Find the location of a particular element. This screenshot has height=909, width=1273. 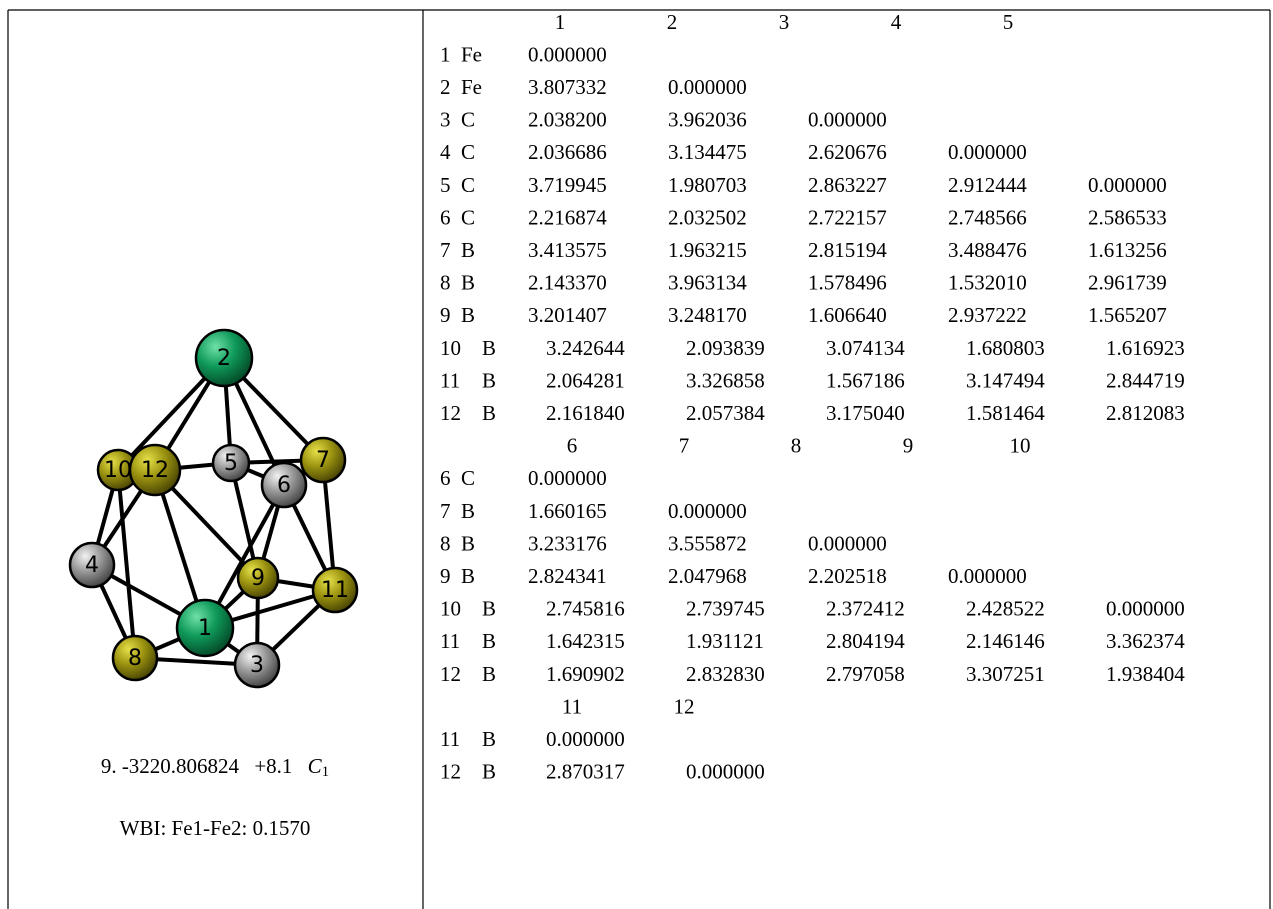

distance-value: 2.620676 is located at coordinates (847, 152).